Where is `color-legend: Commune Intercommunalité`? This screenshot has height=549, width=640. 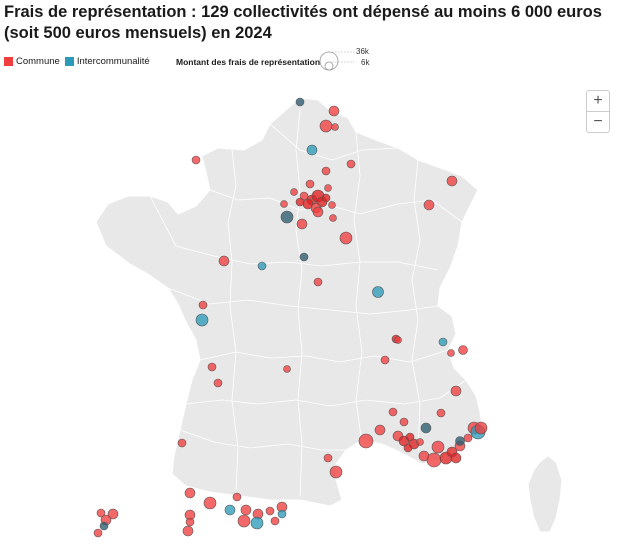
color-legend: Commune Intercommunalité is located at coordinates (79, 61).